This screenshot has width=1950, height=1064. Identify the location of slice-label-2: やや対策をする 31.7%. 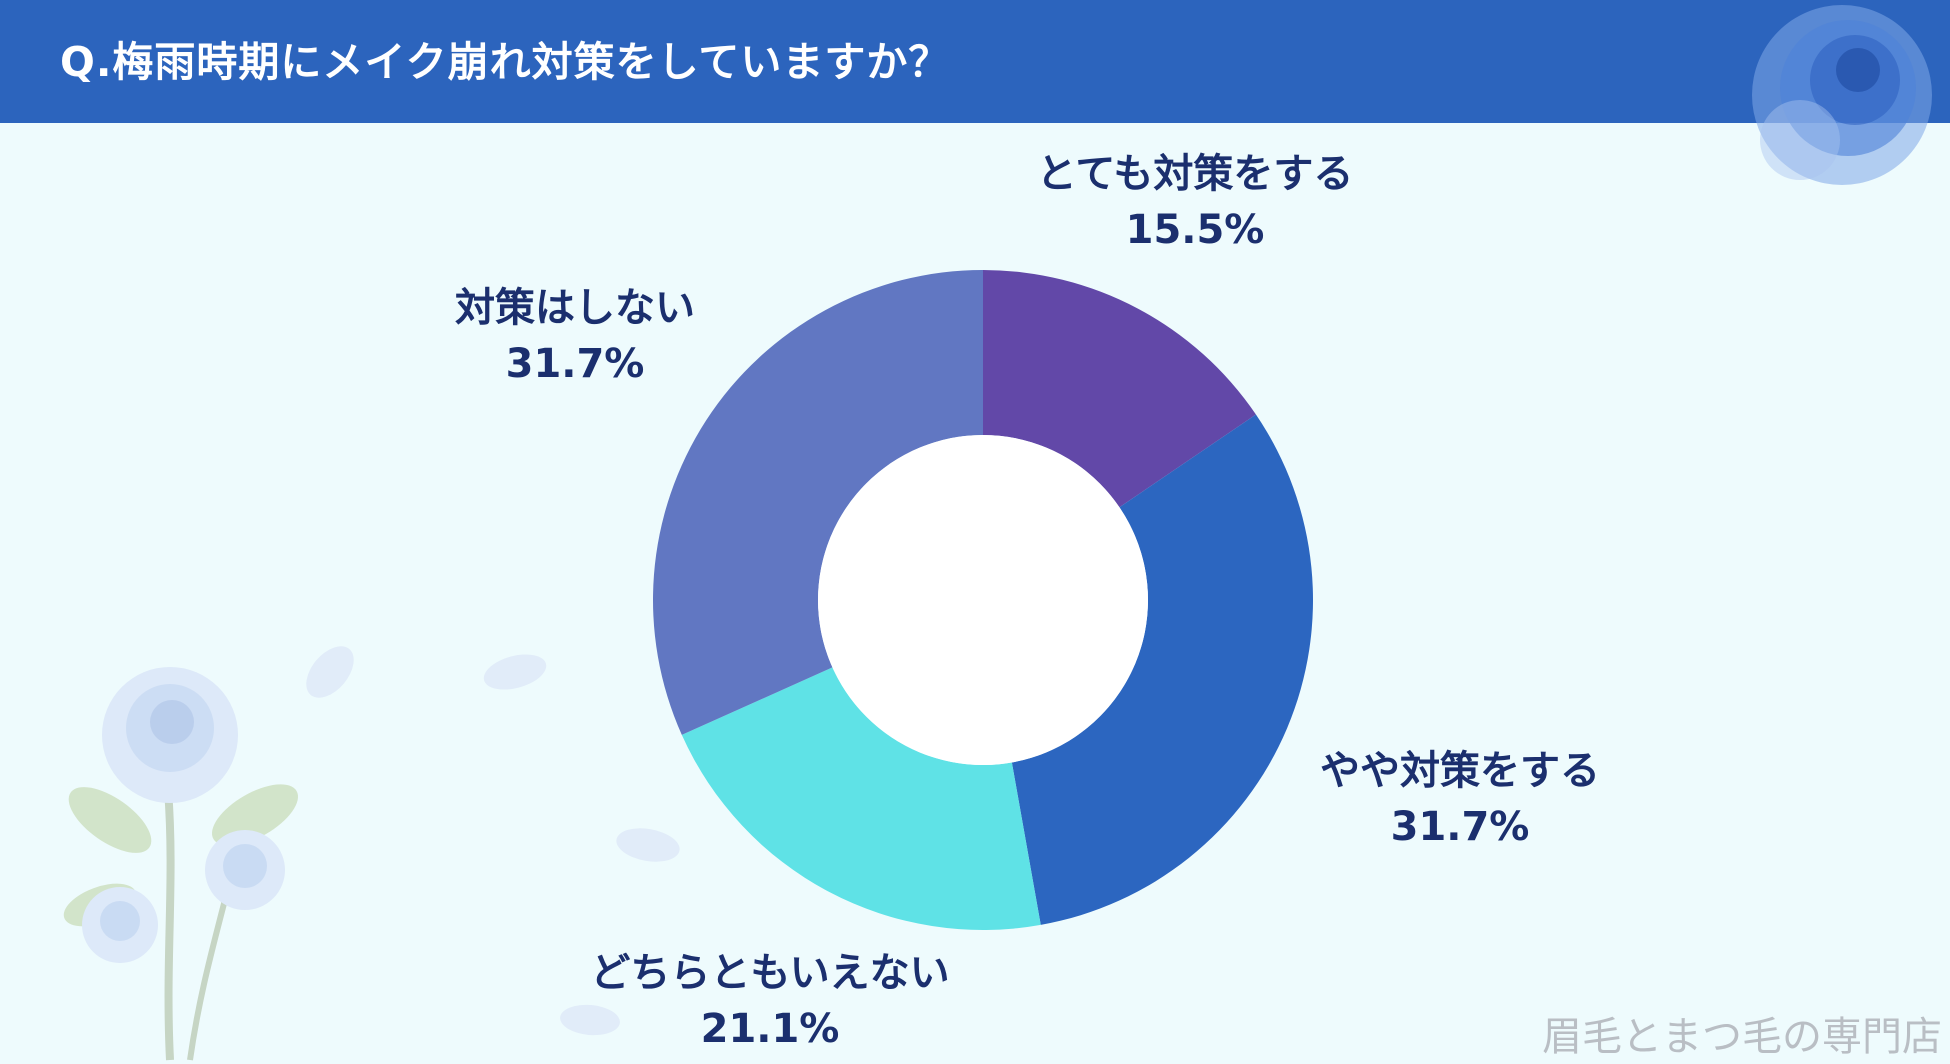
(1460, 799).